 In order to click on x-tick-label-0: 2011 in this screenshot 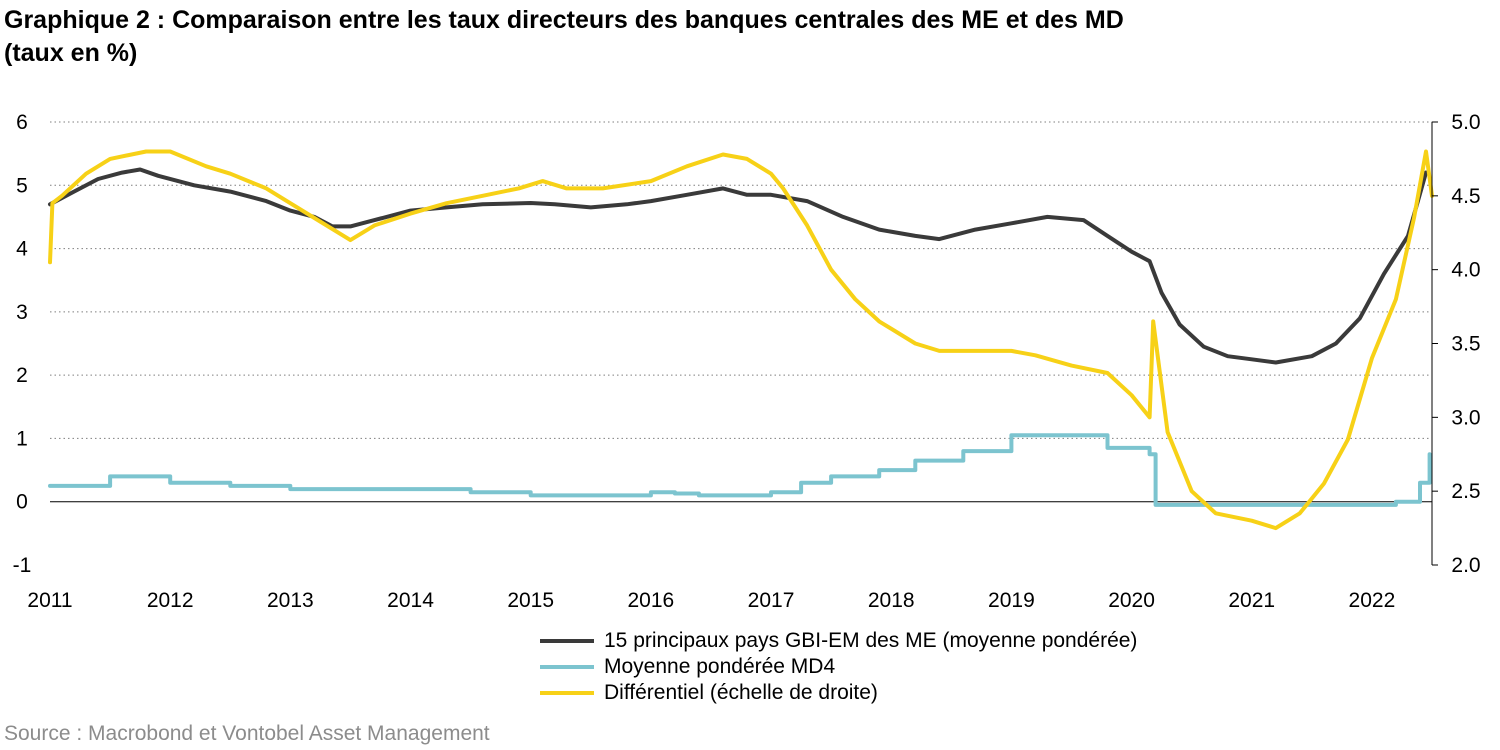, I will do `click(49, 600)`.